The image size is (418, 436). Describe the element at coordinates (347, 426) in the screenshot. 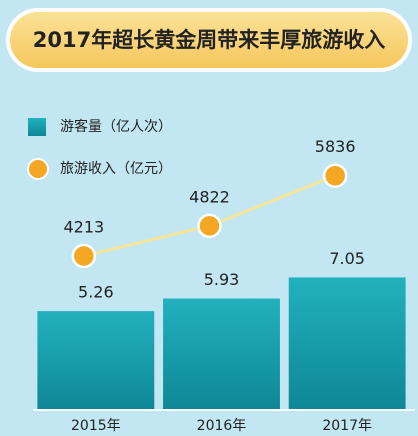

I see `x-tick-label: 2017年` at that location.